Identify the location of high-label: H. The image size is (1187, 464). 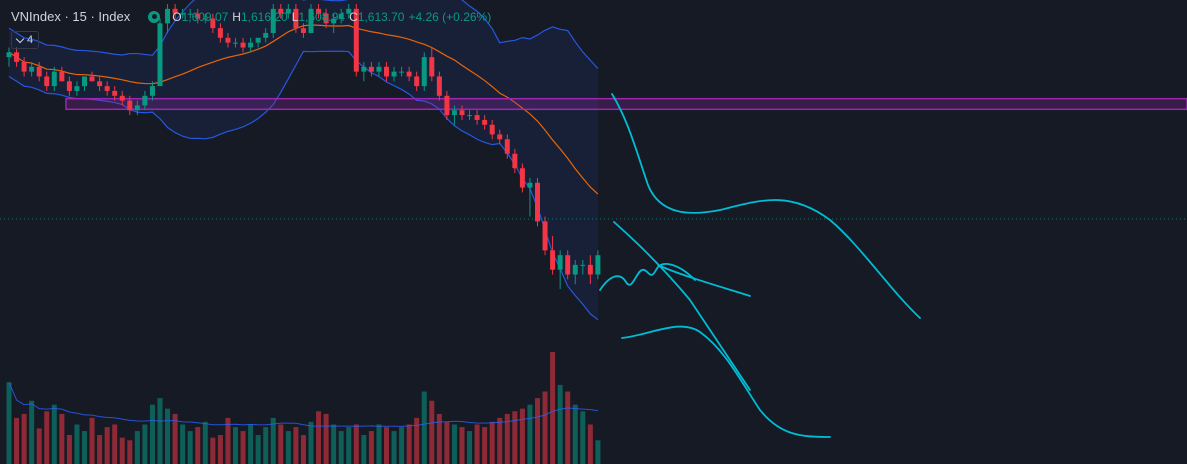
(236, 16).